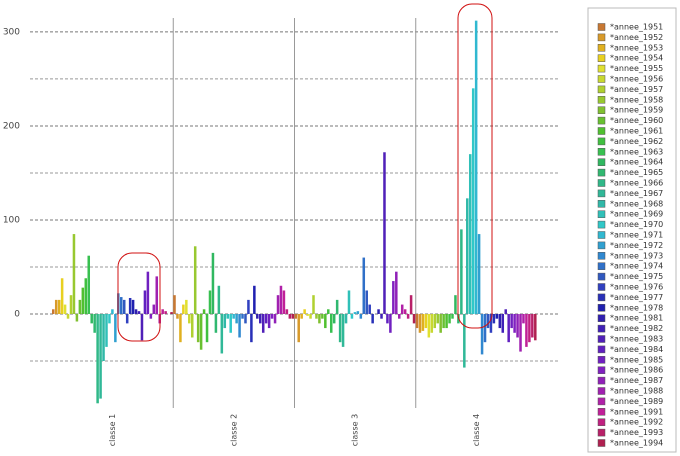 This screenshot has width=680, height=456. I want to click on legend-label: *annee_1986, so click(636, 370).